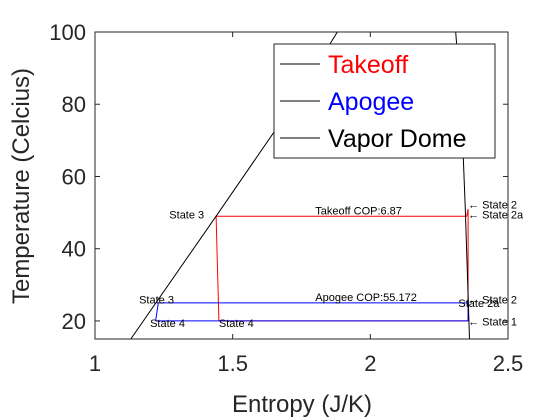  Describe the element at coordinates (95, 363) in the screenshot. I see `x-tick-label: 1` at that location.